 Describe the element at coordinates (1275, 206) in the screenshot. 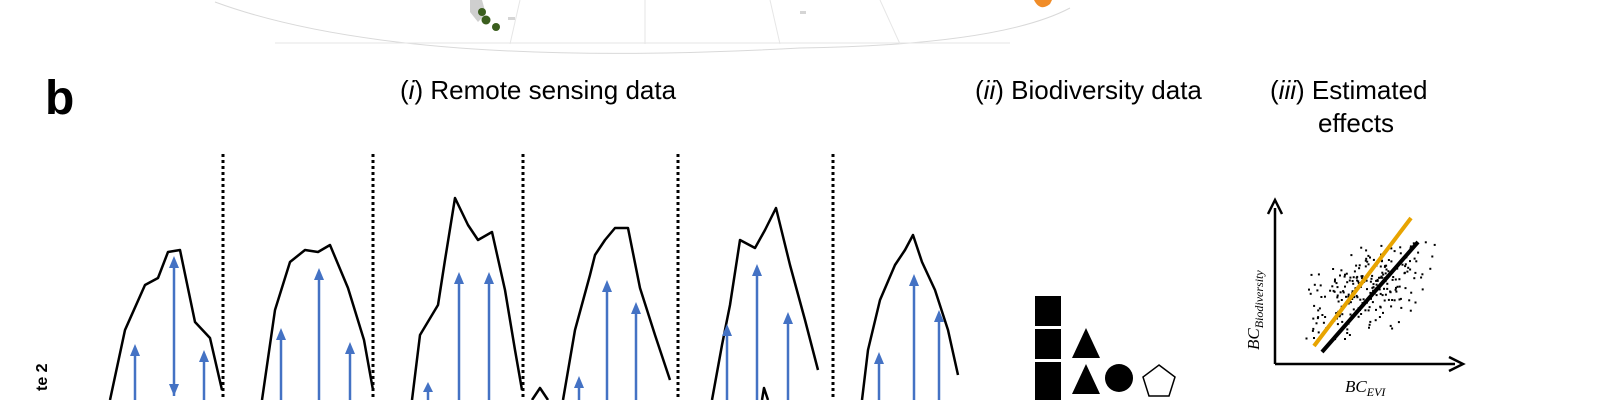

I see `effects-plot-y-arrowhead` at that location.